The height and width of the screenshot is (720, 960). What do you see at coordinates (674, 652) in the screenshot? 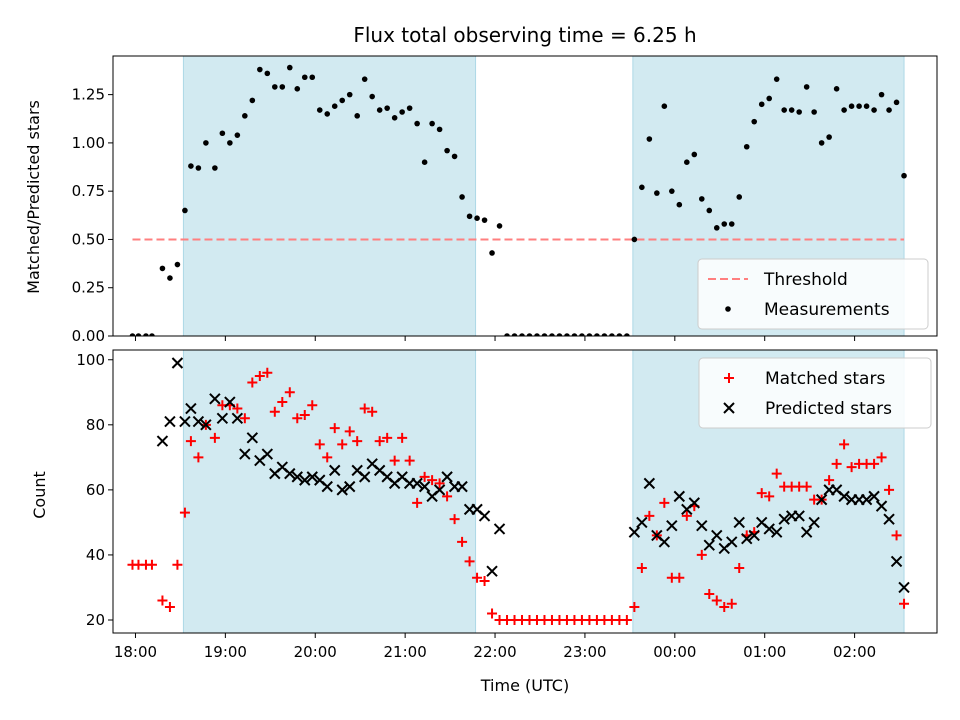
I see `x-tick-label: 00:00` at bounding box center [674, 652].